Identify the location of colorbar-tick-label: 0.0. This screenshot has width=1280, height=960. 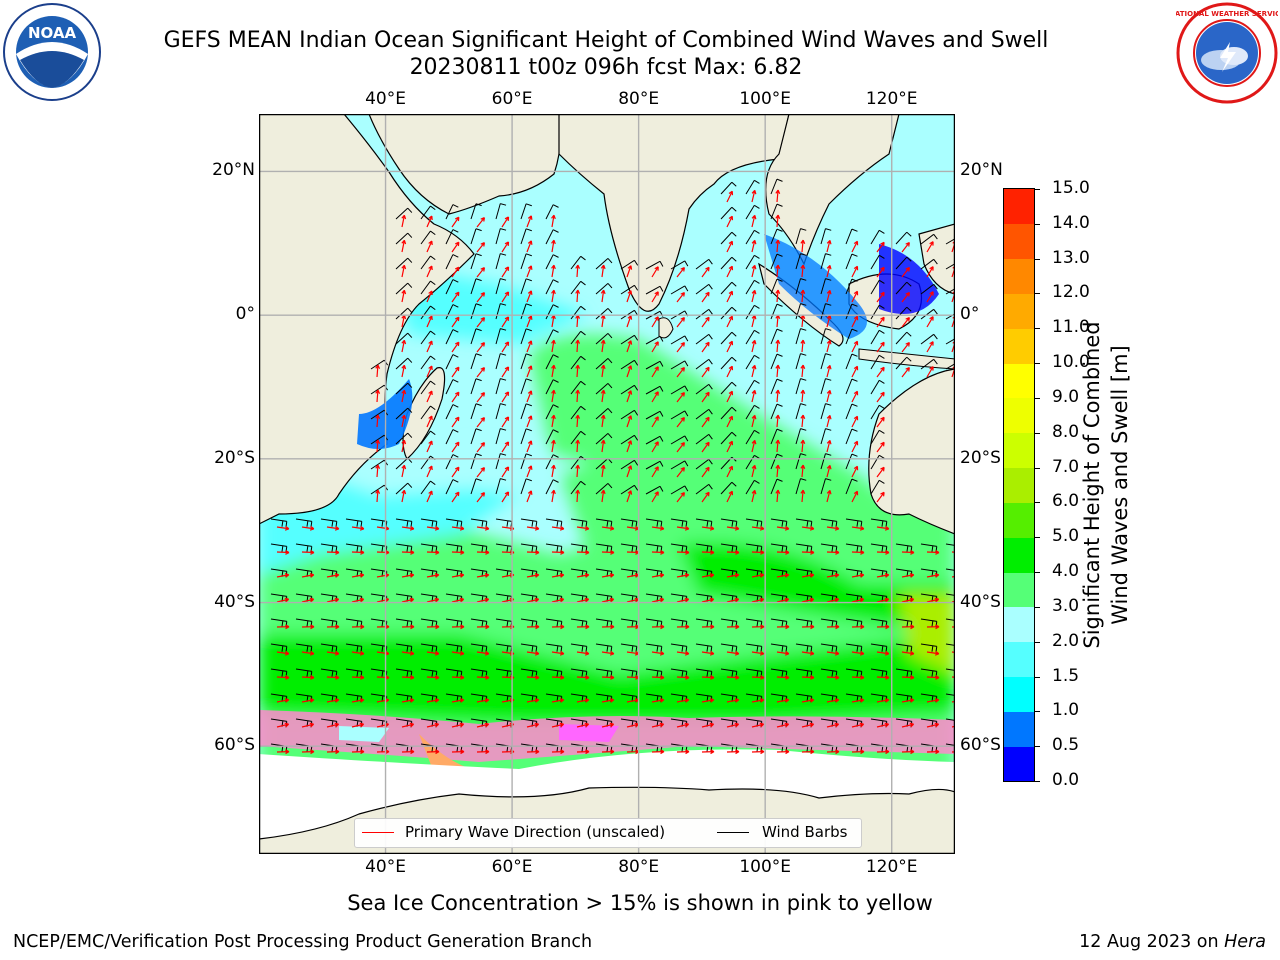
(1066, 780).